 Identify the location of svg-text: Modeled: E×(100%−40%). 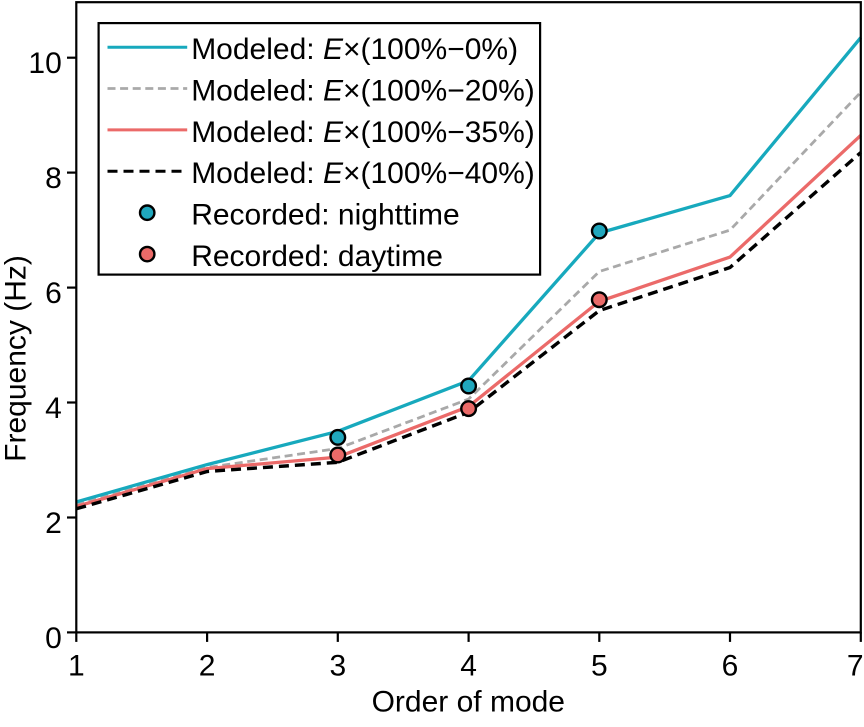
(363, 173).